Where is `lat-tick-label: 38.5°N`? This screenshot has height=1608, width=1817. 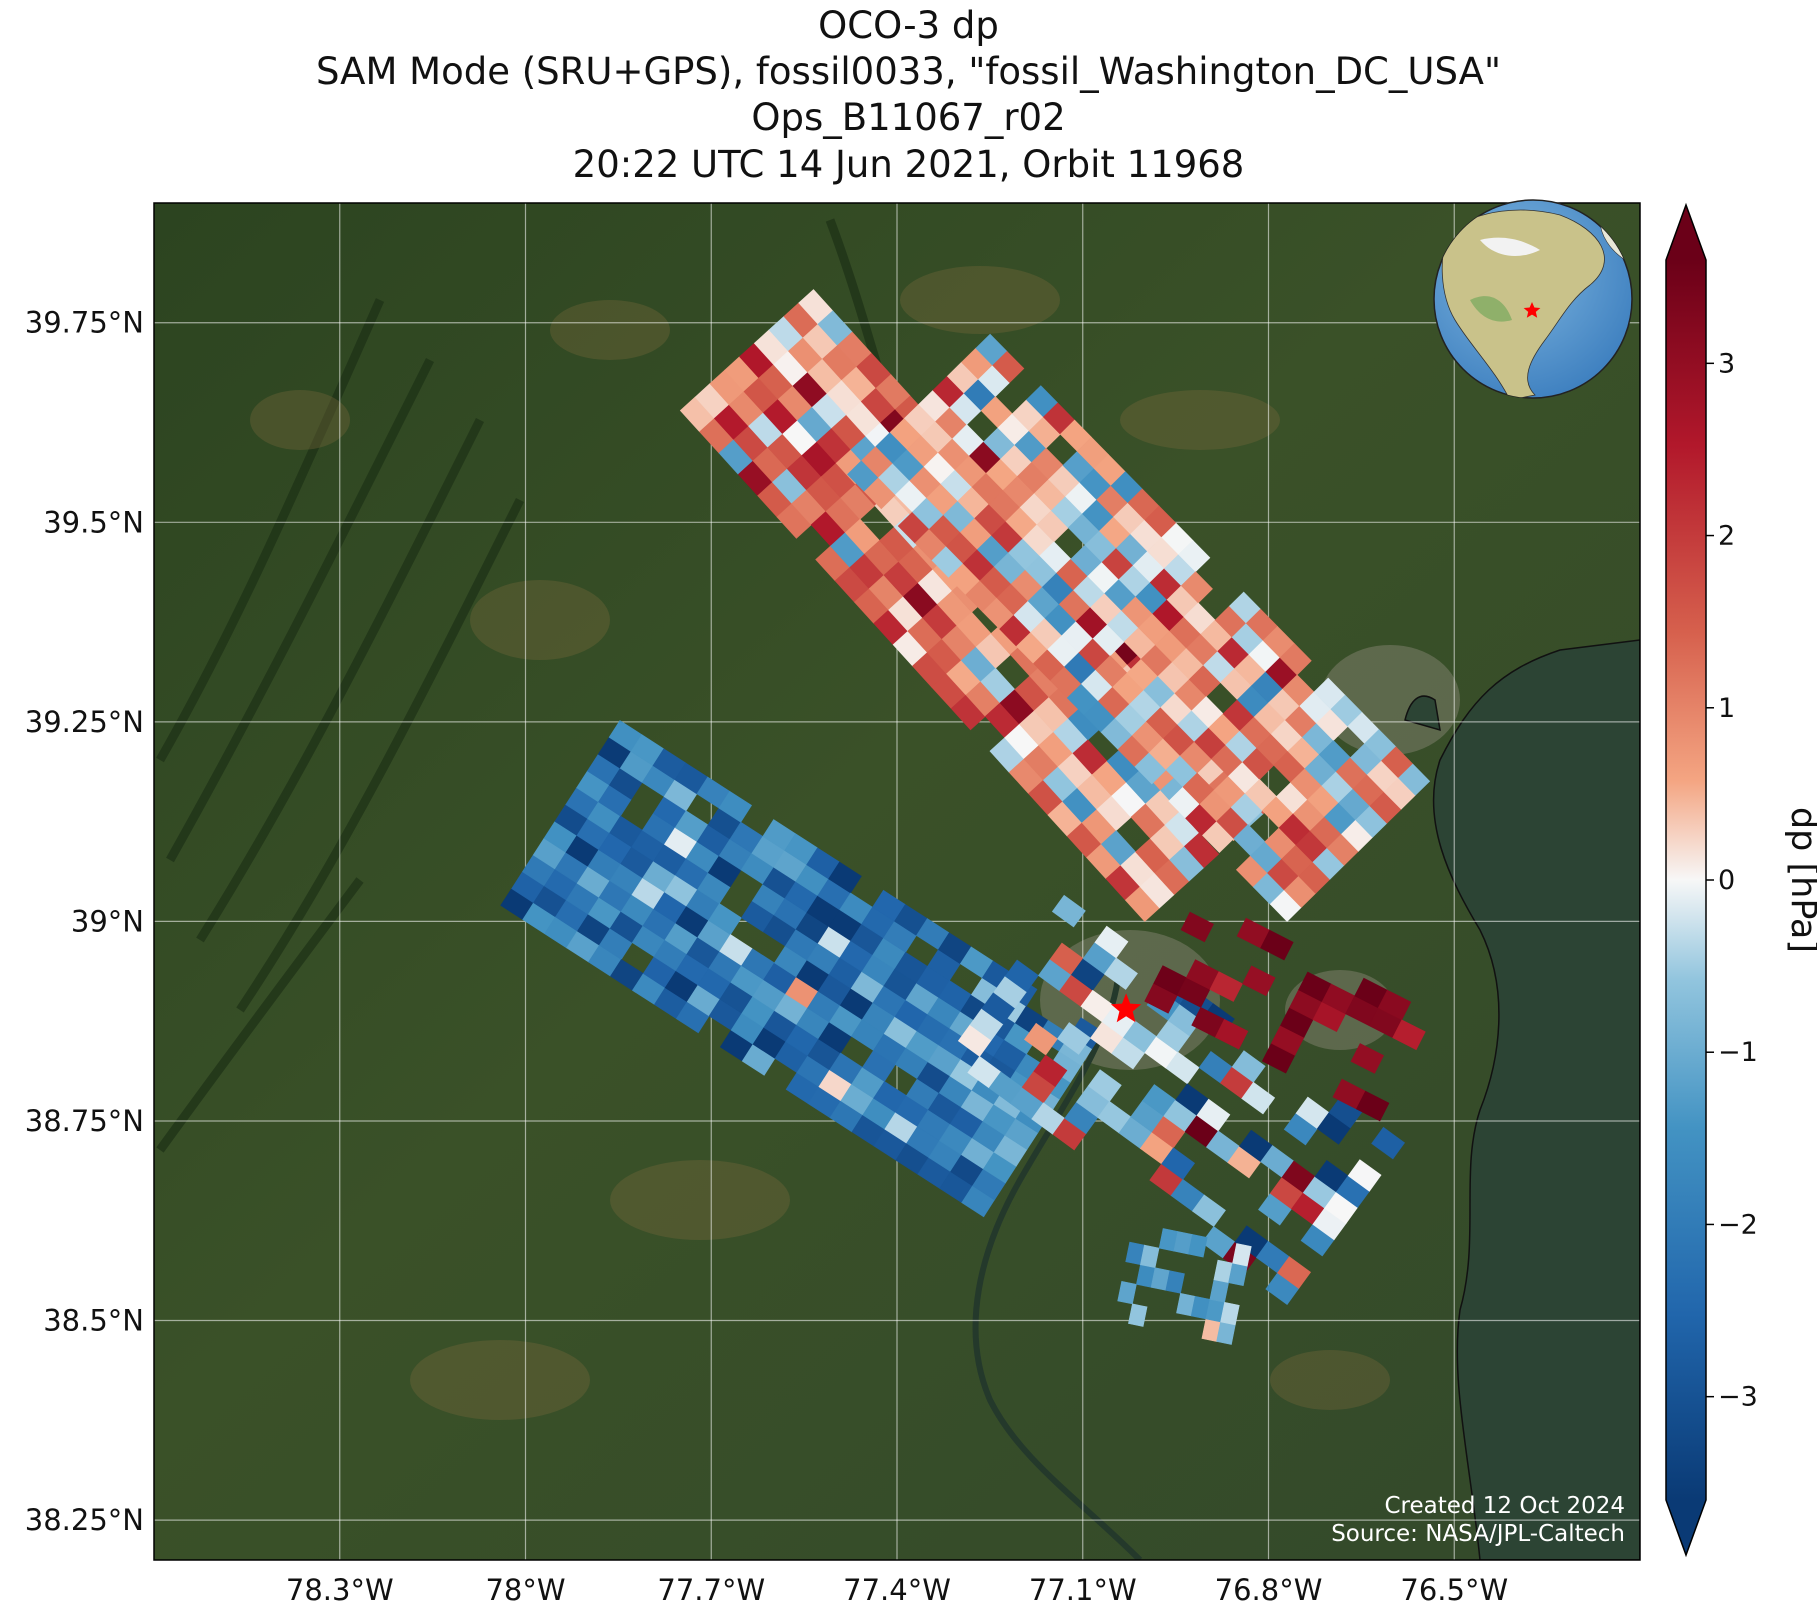 lat-tick-label: 38.5°N is located at coordinates (93, 1321).